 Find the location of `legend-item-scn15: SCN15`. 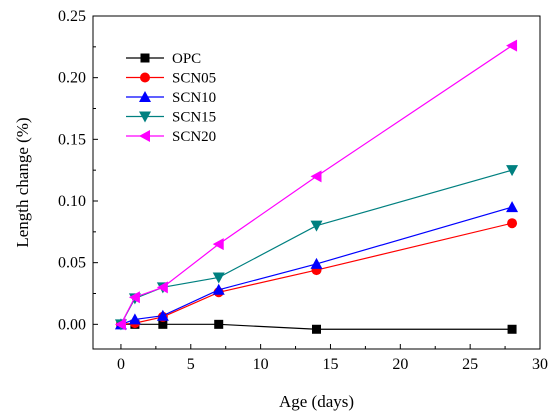

legend-item-scn15: SCN15 is located at coordinates (171, 118).